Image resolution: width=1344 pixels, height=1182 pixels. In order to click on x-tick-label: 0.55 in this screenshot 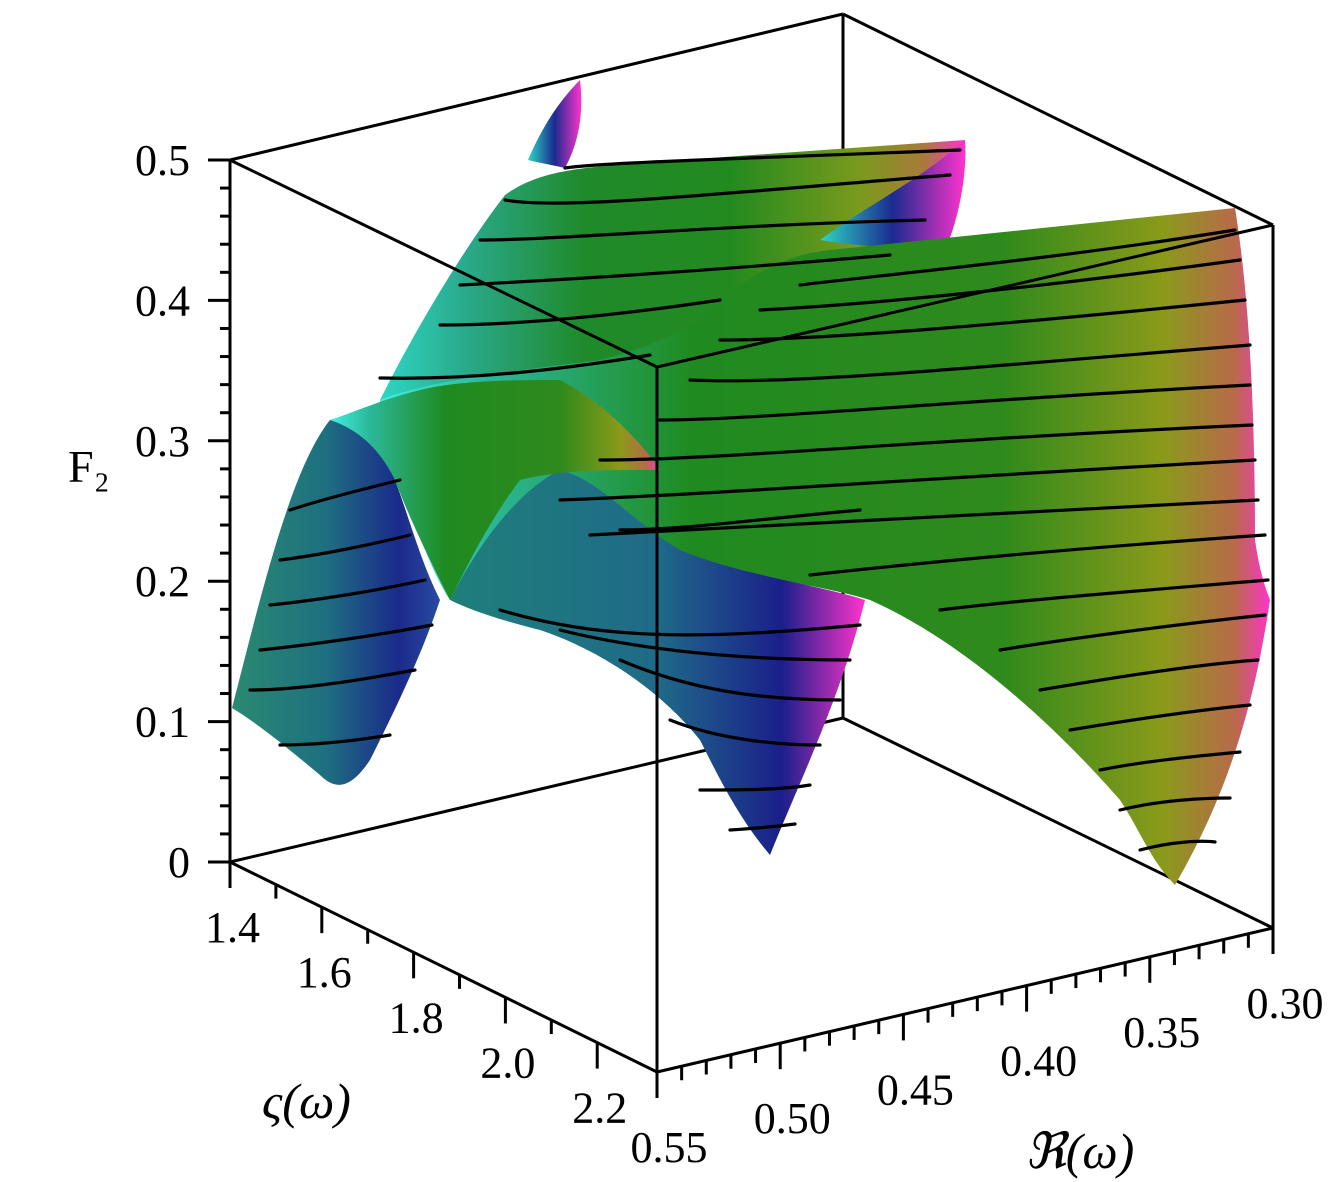, I will do `click(669, 1147)`.